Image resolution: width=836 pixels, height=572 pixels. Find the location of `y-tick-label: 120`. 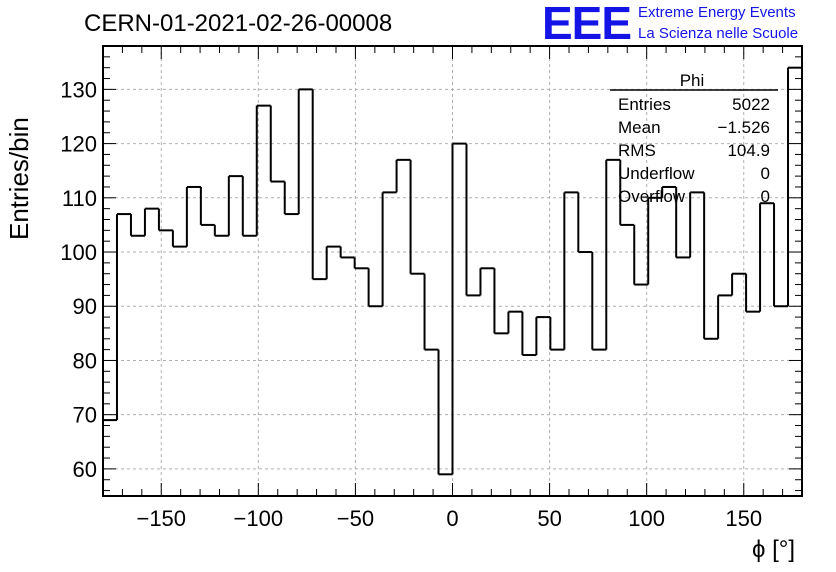

y-tick-label: 120 is located at coordinates (78, 144).